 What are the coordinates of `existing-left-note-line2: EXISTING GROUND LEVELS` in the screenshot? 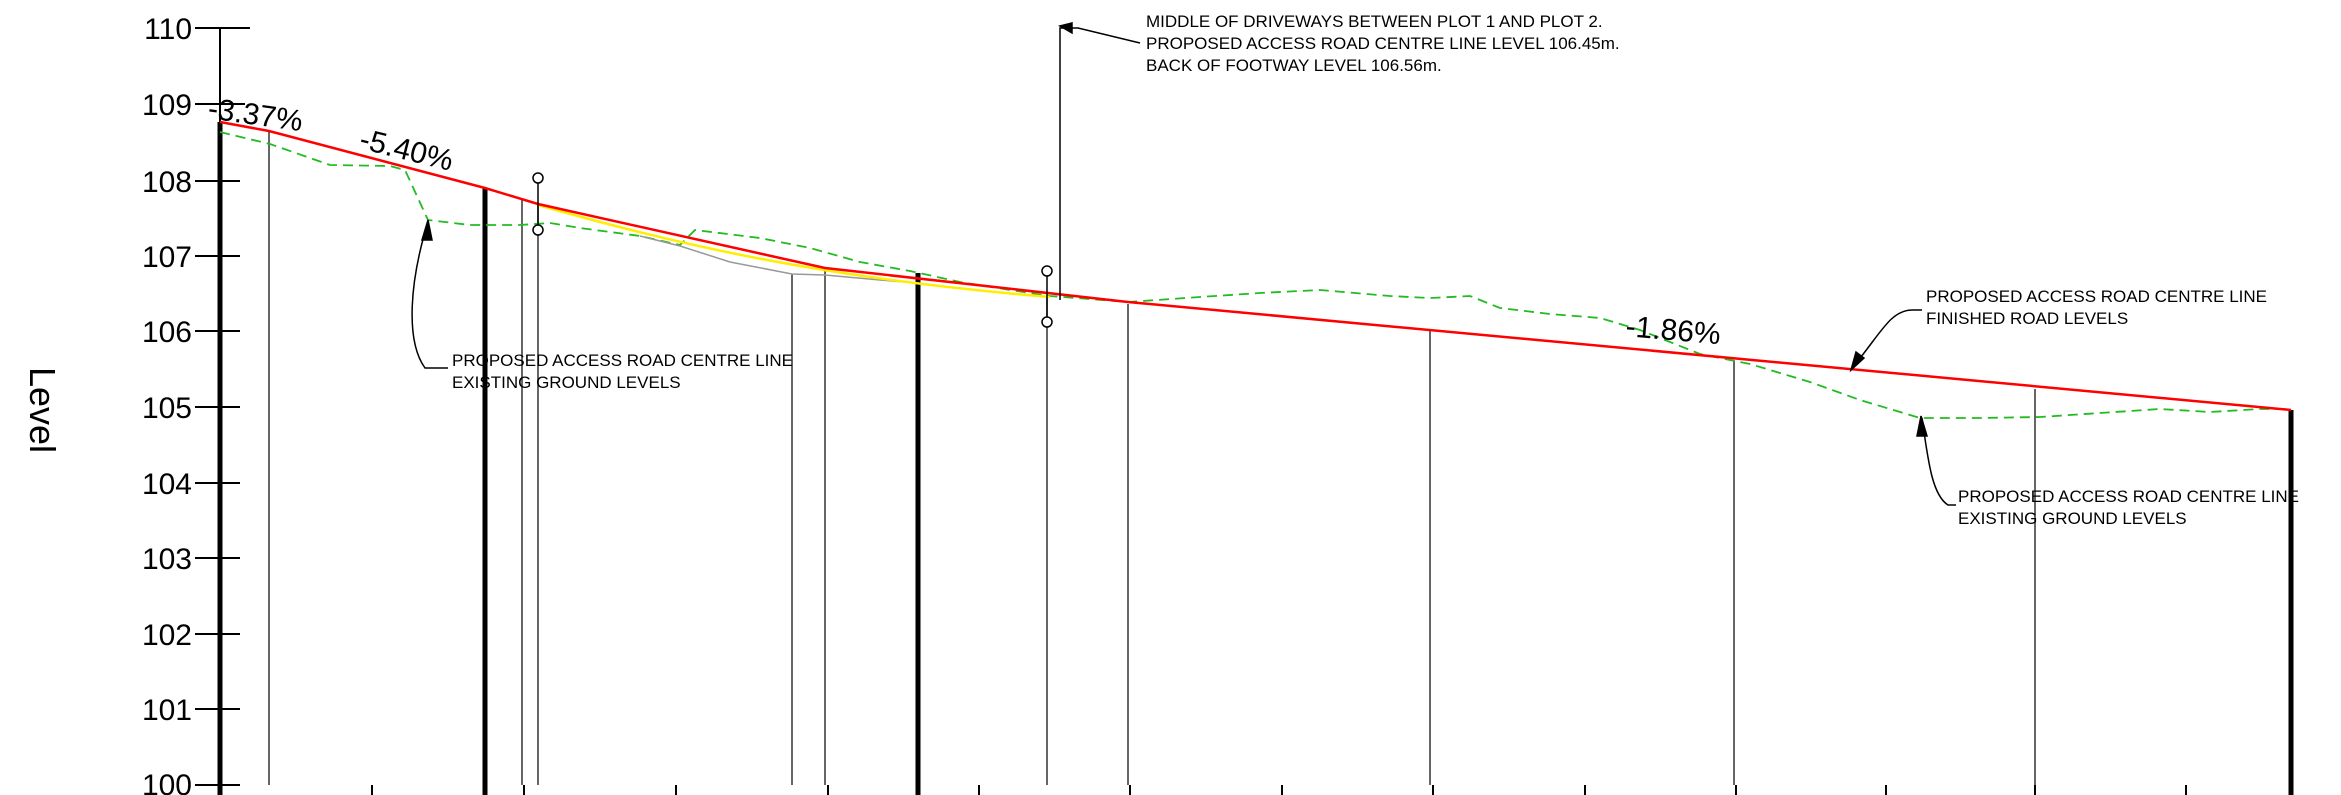 It's located at (566, 382).